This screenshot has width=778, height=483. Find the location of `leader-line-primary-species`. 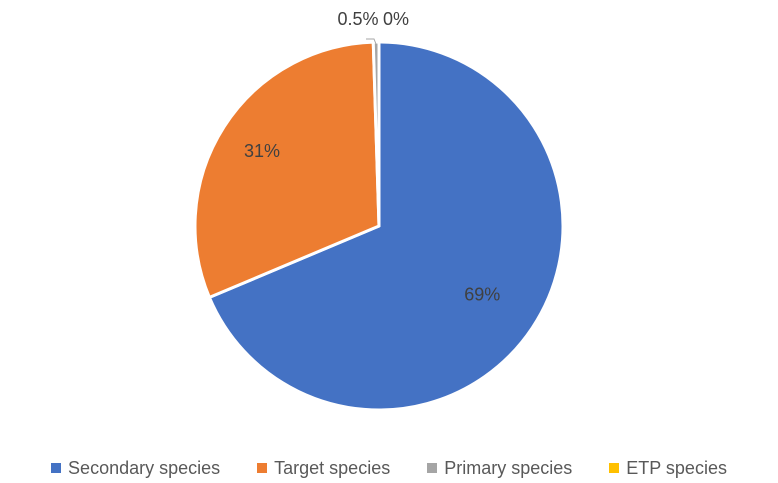

leader-line-primary-species is located at coordinates (371, 41).